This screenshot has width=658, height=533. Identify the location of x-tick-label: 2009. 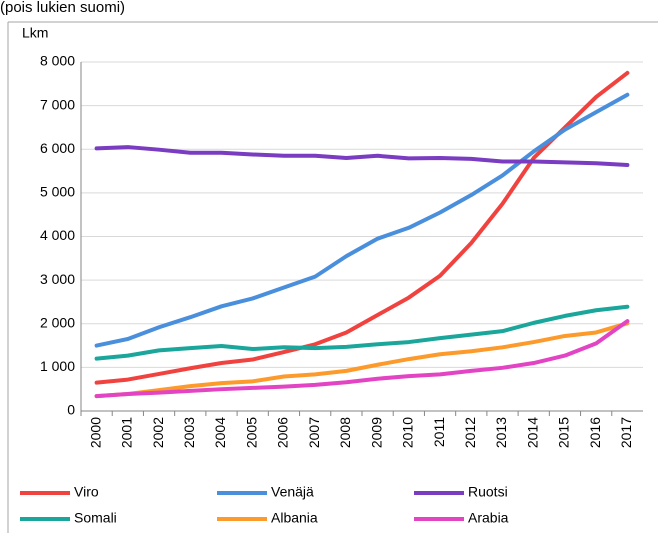
(376, 432).